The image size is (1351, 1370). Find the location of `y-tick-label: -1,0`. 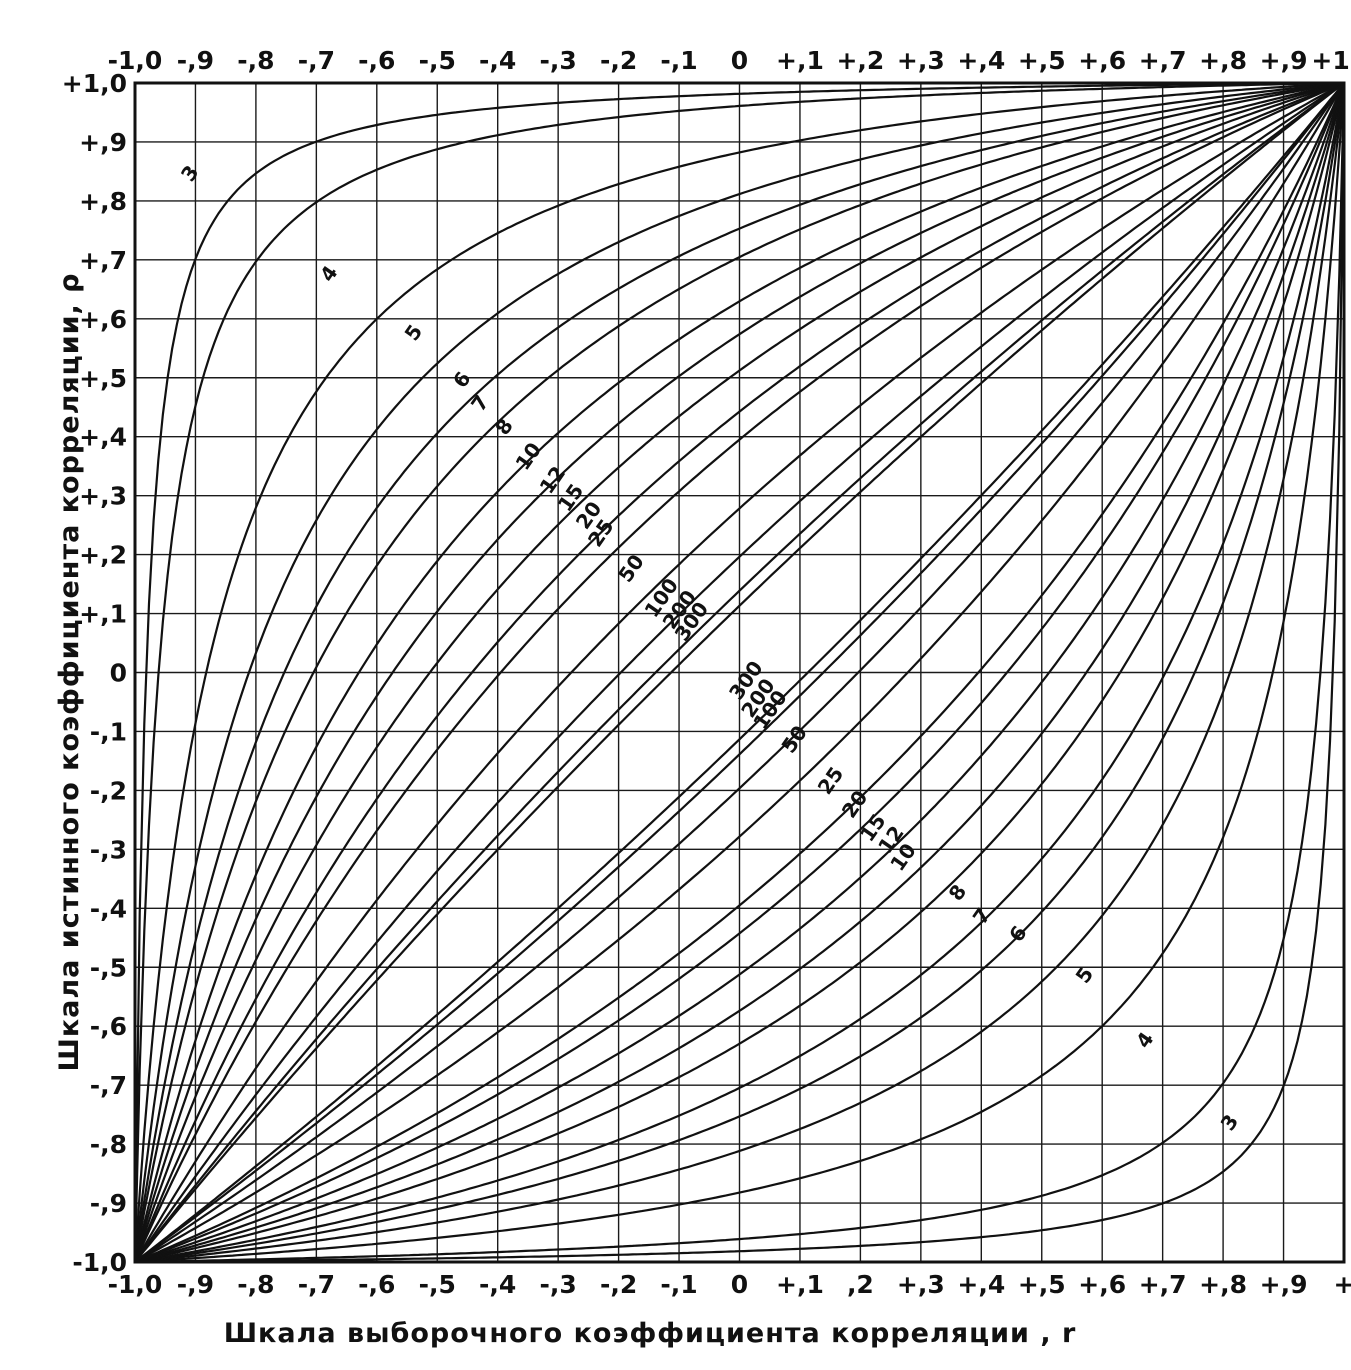

y-tick-label: -1,0 is located at coordinates (99, 1262).